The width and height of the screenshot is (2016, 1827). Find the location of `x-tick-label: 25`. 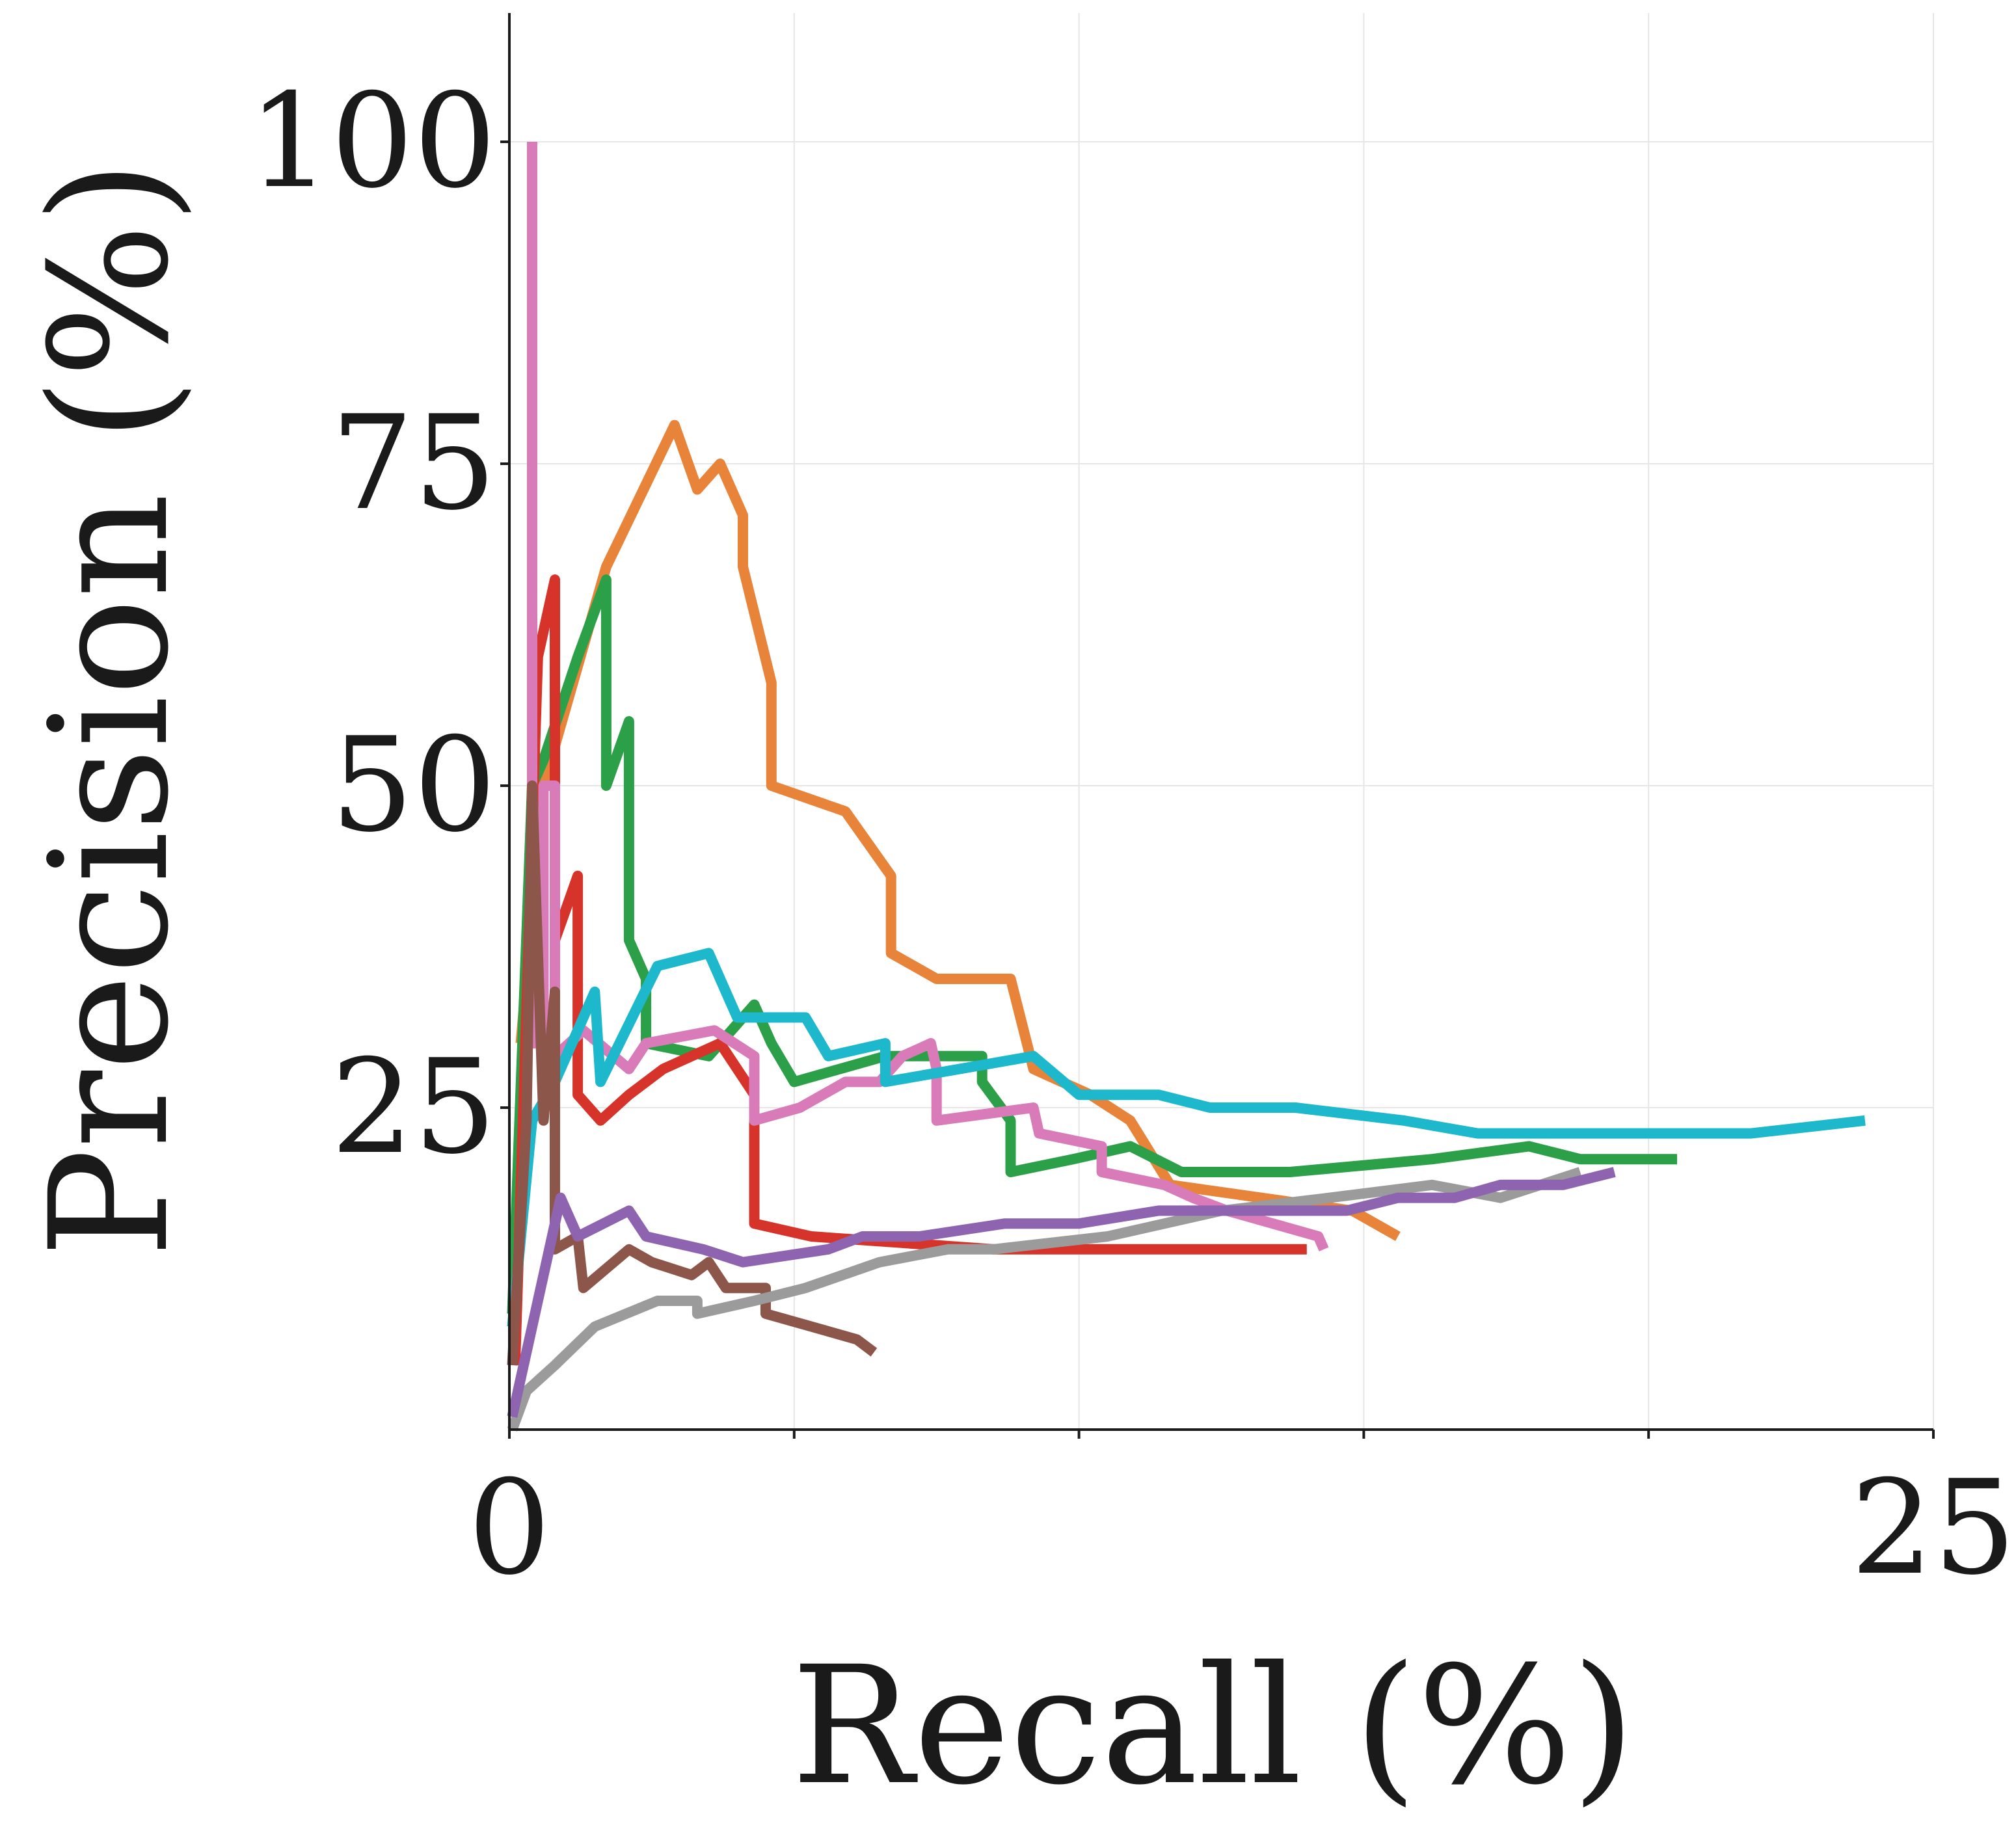

x-tick-label: 25 is located at coordinates (1933, 1528).